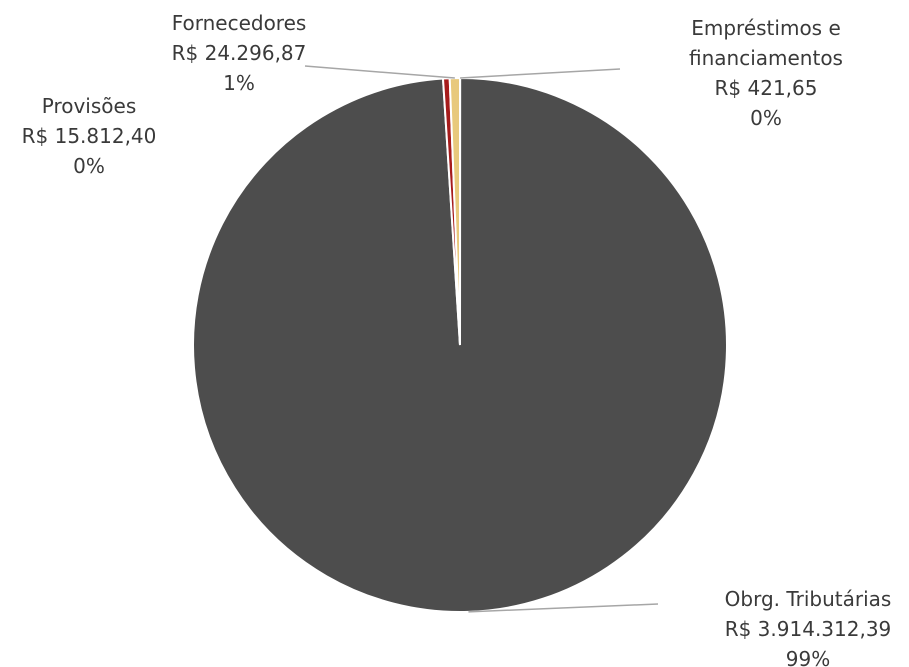 The width and height of the screenshot is (909, 667). What do you see at coordinates (380, 72) in the screenshot?
I see `leader-line-fornecedores` at bounding box center [380, 72].